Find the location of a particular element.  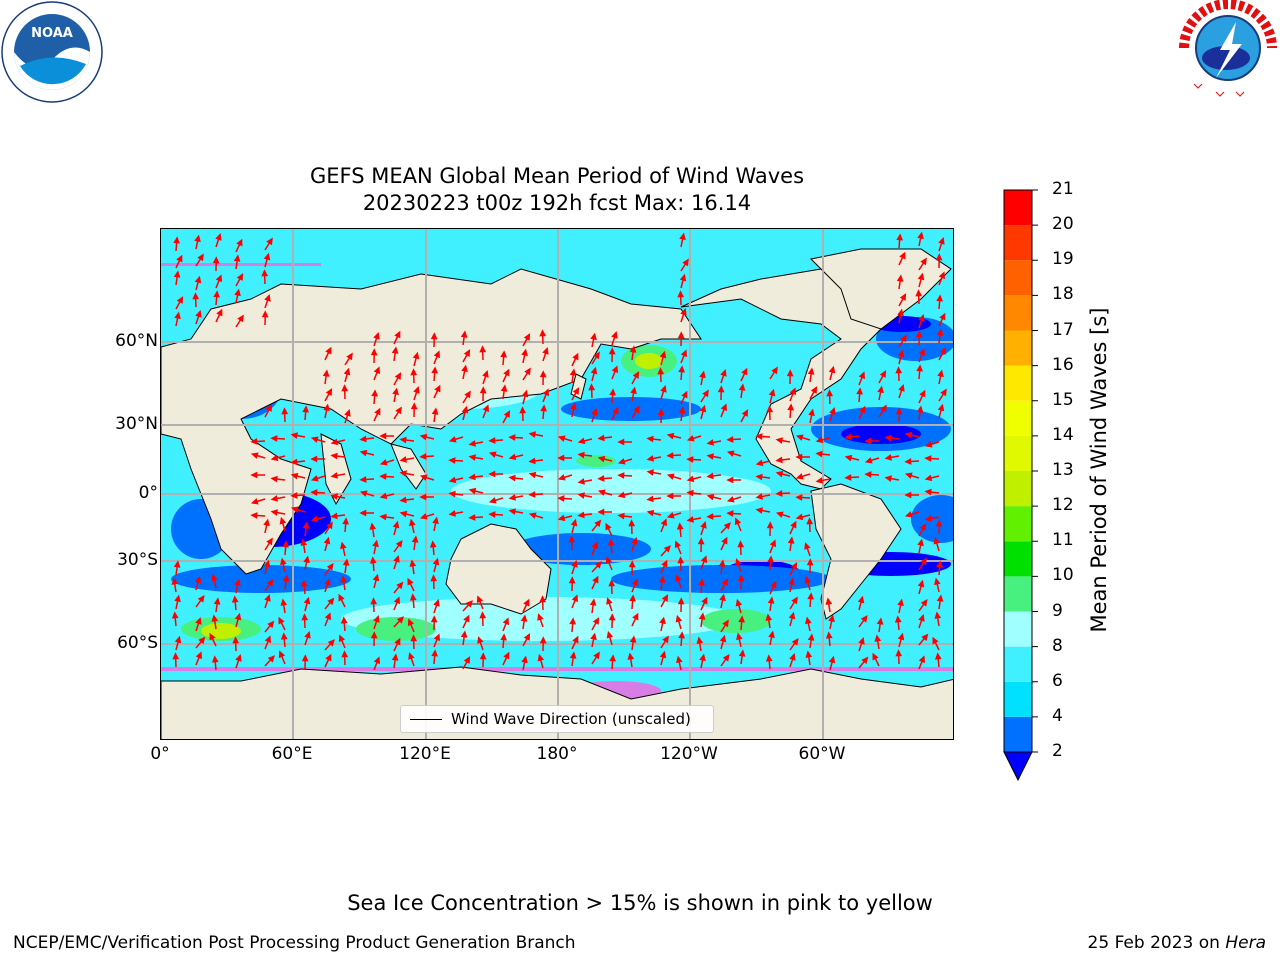

colorbar-extend-triangle is located at coordinates (1018, 766).